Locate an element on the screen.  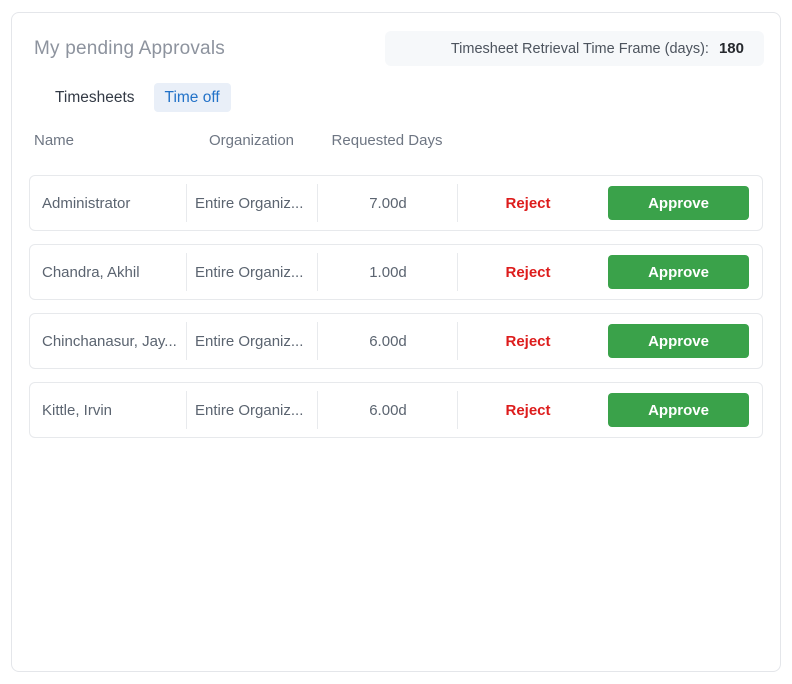
requested-days-value: 1.00d is located at coordinates (388, 272).